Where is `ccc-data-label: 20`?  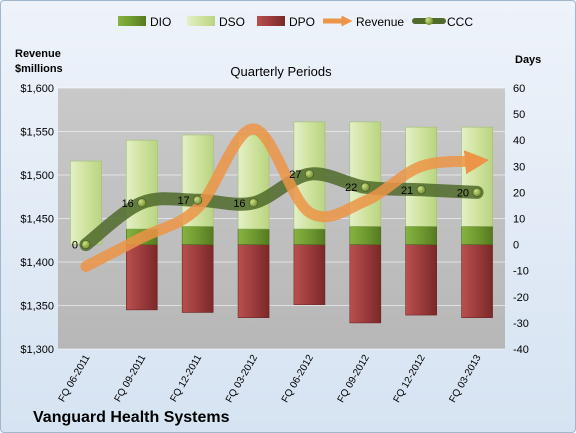
ccc-data-label: 20 is located at coordinates (463, 193).